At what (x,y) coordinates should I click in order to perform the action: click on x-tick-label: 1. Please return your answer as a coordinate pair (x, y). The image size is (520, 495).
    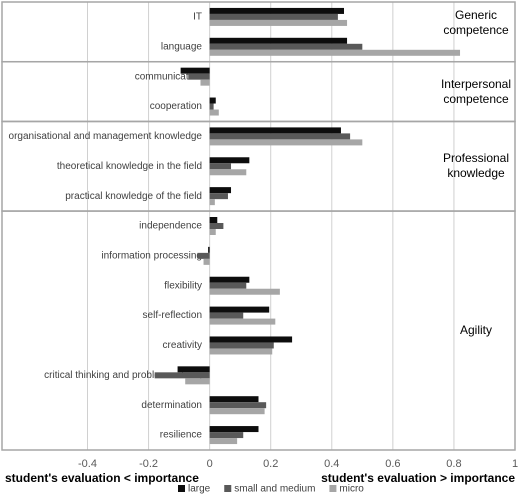
    Looking at the image, I should click on (515, 464).